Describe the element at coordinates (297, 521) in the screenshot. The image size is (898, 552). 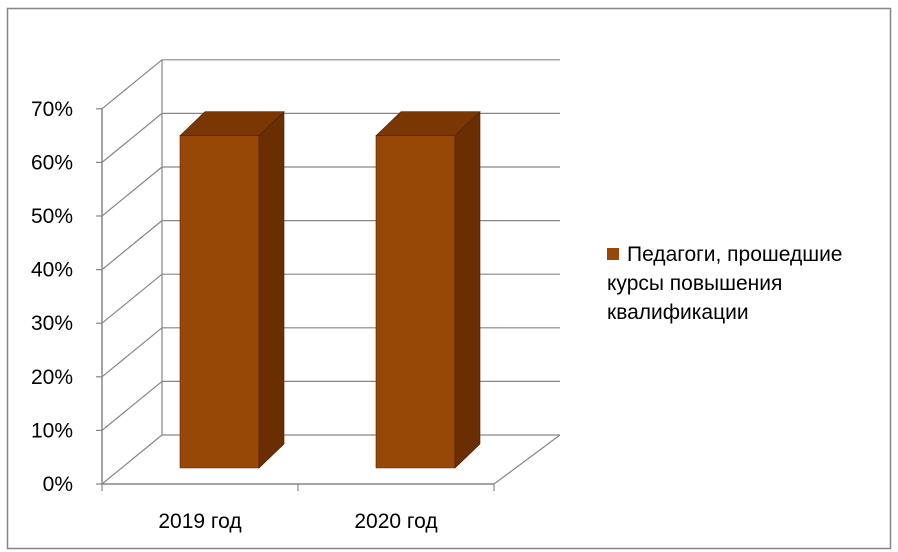
I see `x-axis-labels: 2019 год 2020 год` at that location.